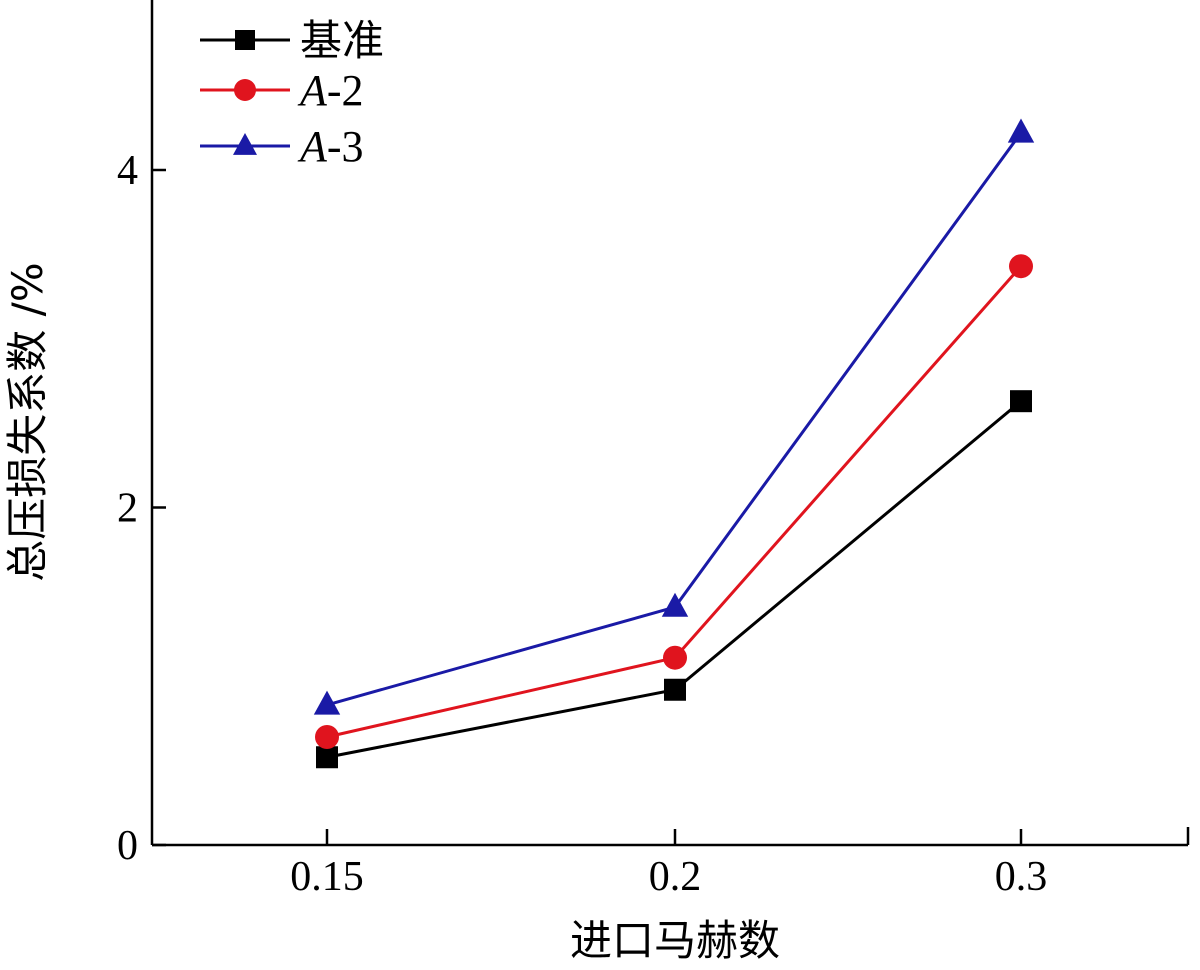 This screenshot has width=1200, height=970. What do you see at coordinates (127, 171) in the screenshot?
I see `y-tick-label: 4` at bounding box center [127, 171].